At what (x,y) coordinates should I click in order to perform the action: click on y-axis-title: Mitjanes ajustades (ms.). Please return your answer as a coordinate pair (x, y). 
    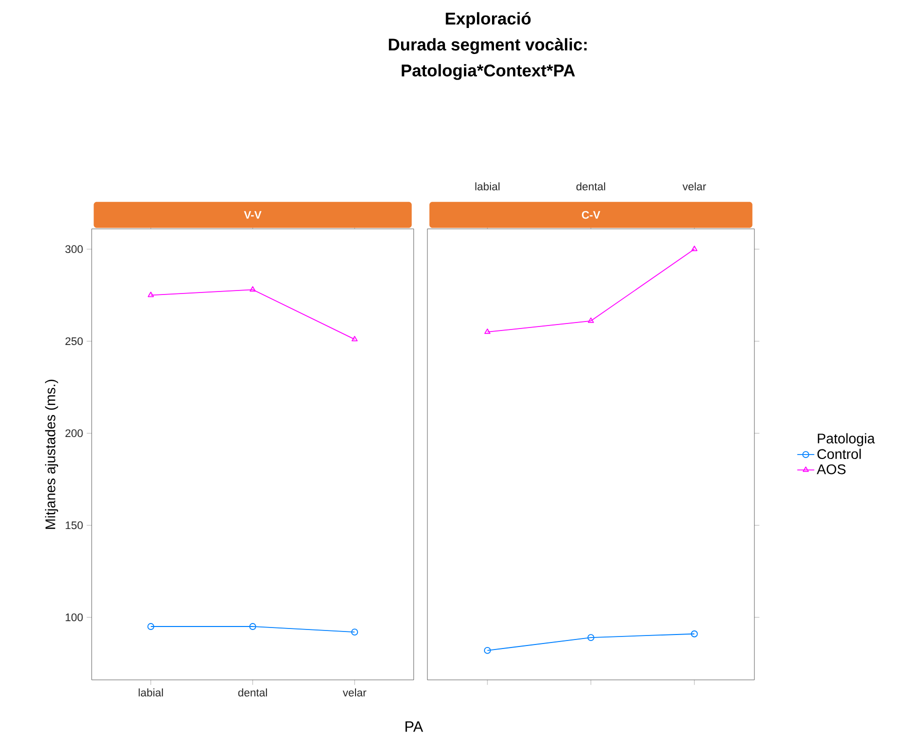
    Looking at the image, I should click on (51, 454).